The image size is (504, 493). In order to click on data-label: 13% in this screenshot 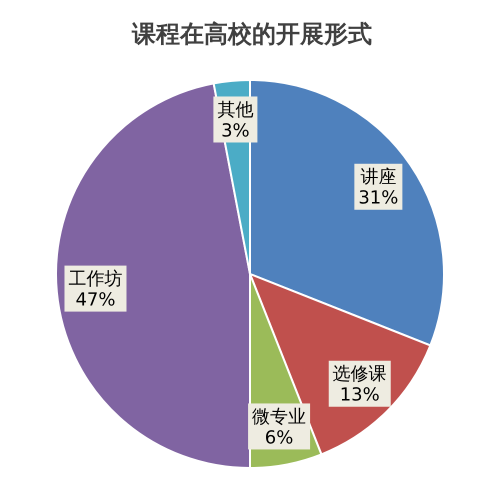, I will do `click(360, 395)`.